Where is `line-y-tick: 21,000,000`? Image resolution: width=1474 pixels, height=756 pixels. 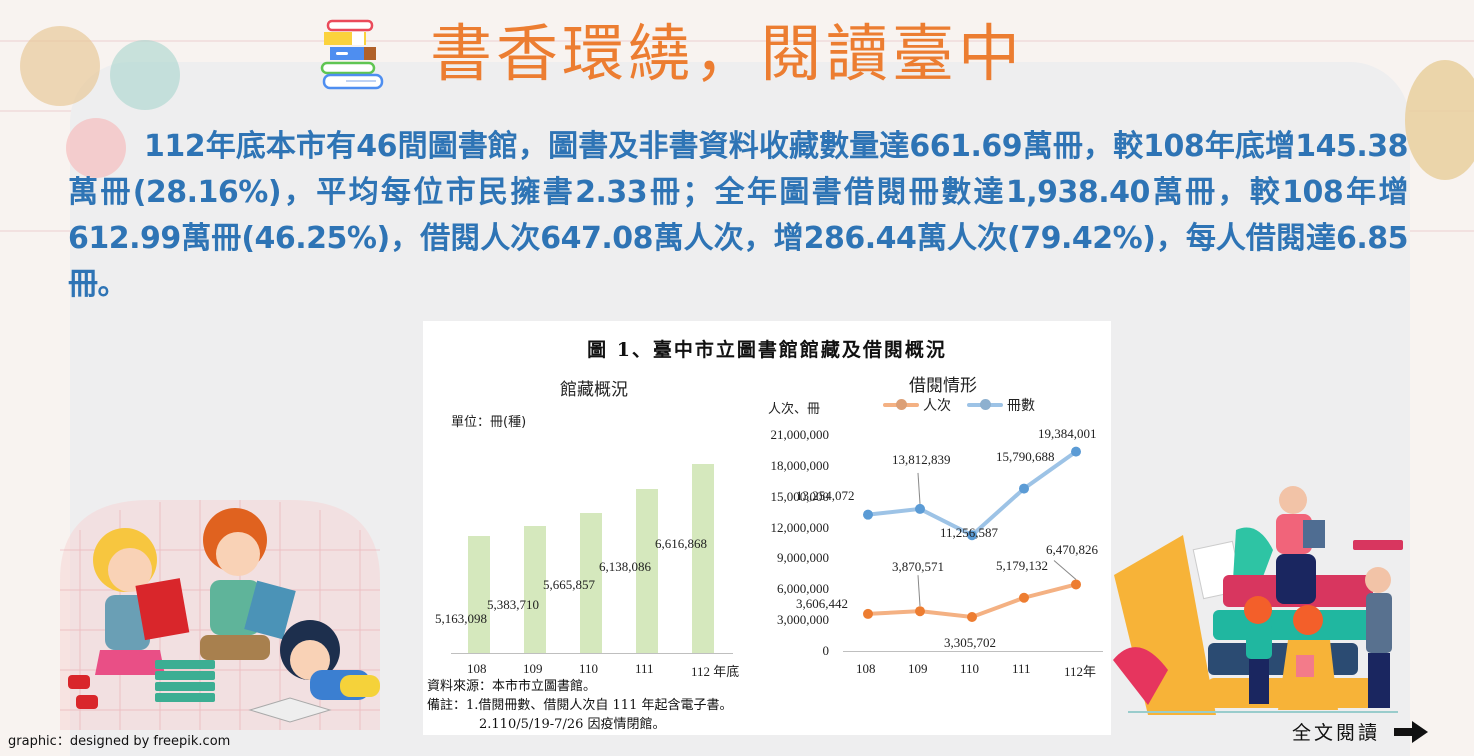
line-y-tick: 21,000,000 is located at coordinates (800, 434).